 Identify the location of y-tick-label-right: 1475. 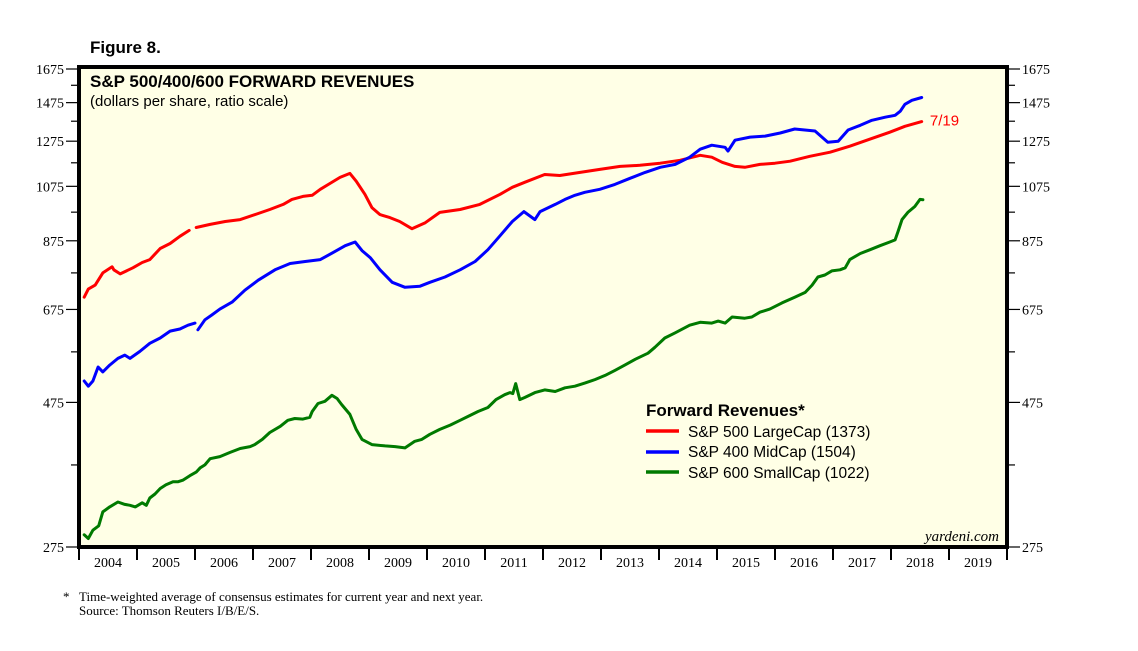
(1036, 104).